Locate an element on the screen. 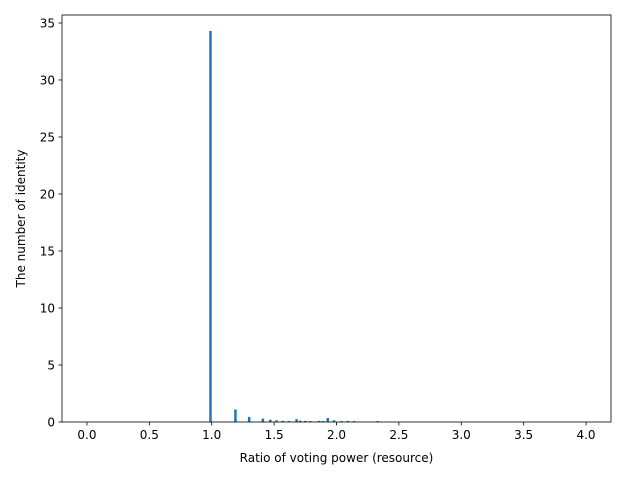 The width and height of the screenshot is (640, 480). y-tick-label-3: 15 is located at coordinates (47, 251).